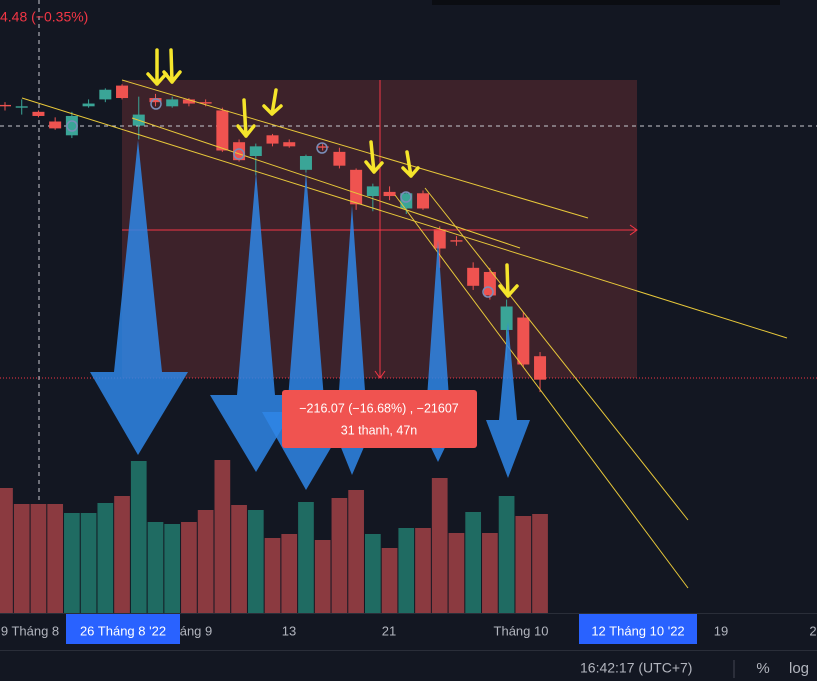  I want to click on overlay-panel, so click(606, 2).